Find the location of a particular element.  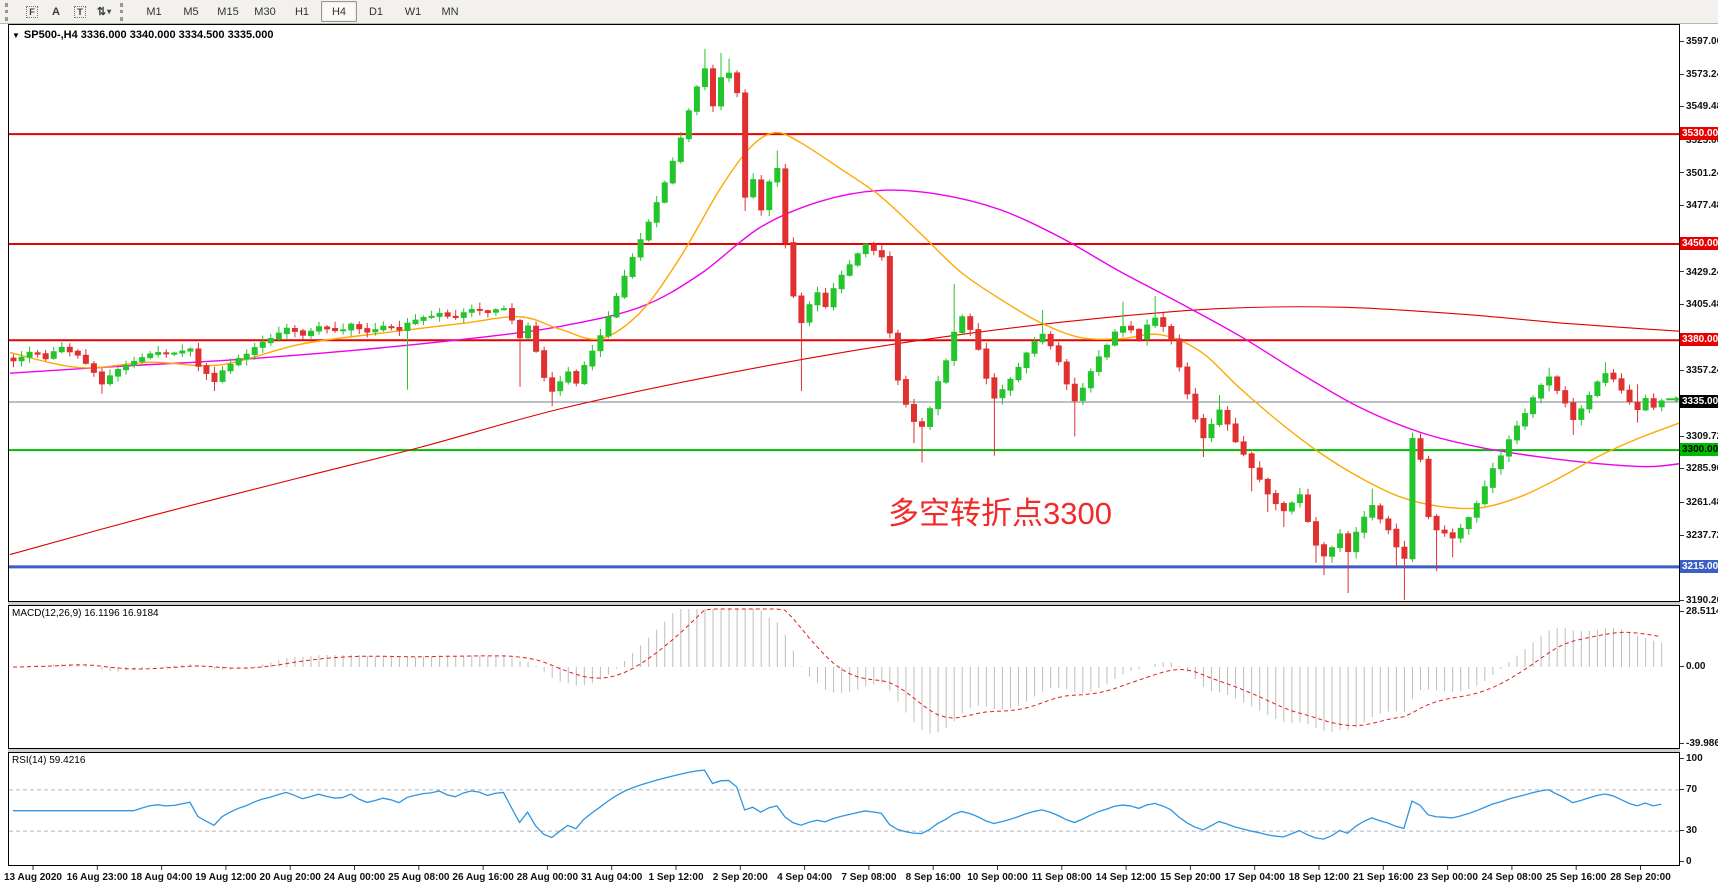

timeframe-button-h4: H4 is located at coordinates (339, 11).